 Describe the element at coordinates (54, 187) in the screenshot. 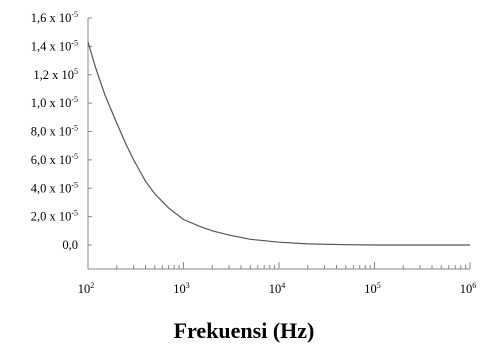

I see `y-tick-label: 4,0 x 10⁻⁵` at that location.